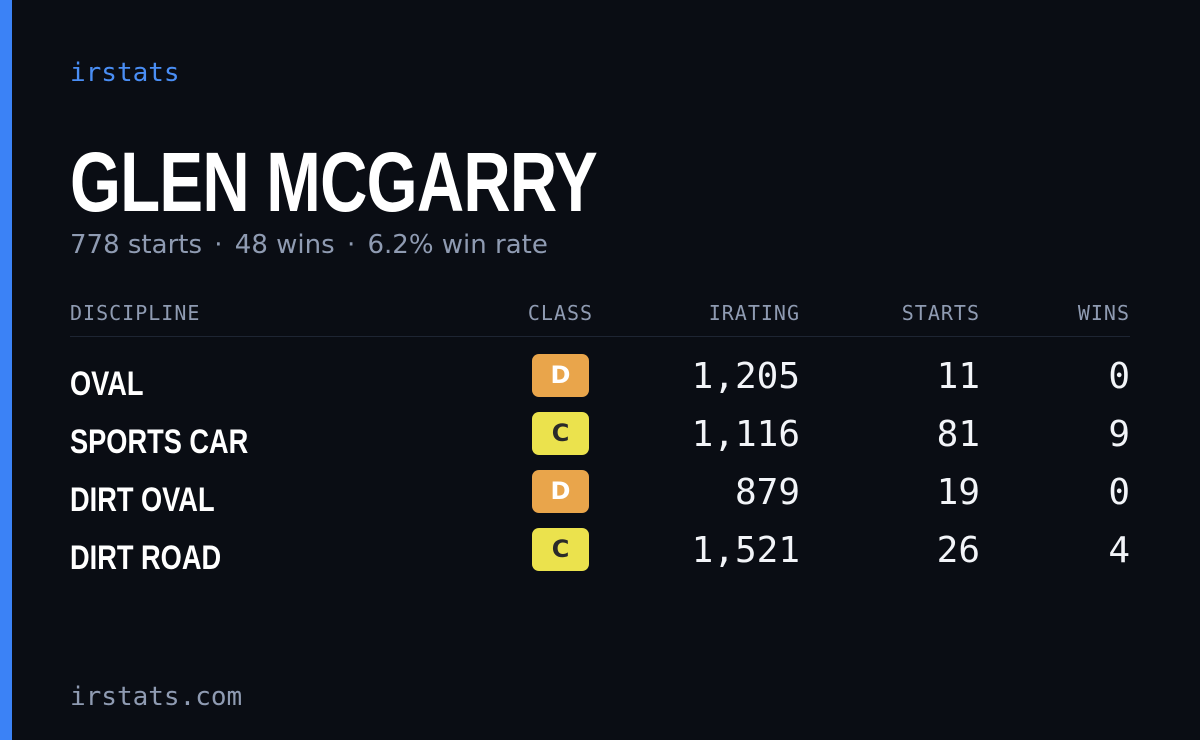 This screenshot has height=740, width=1200. Describe the element at coordinates (142, 500) in the screenshot. I see `discipline-name: DIRT OVAL` at that location.